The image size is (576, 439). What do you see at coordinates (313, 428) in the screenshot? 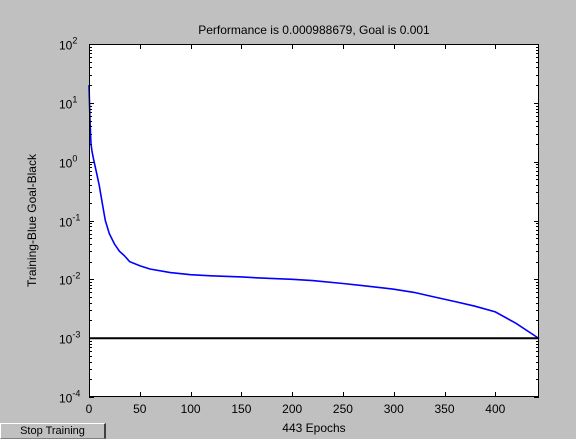
I see `x-axis-label: 443 Epochs` at bounding box center [313, 428].